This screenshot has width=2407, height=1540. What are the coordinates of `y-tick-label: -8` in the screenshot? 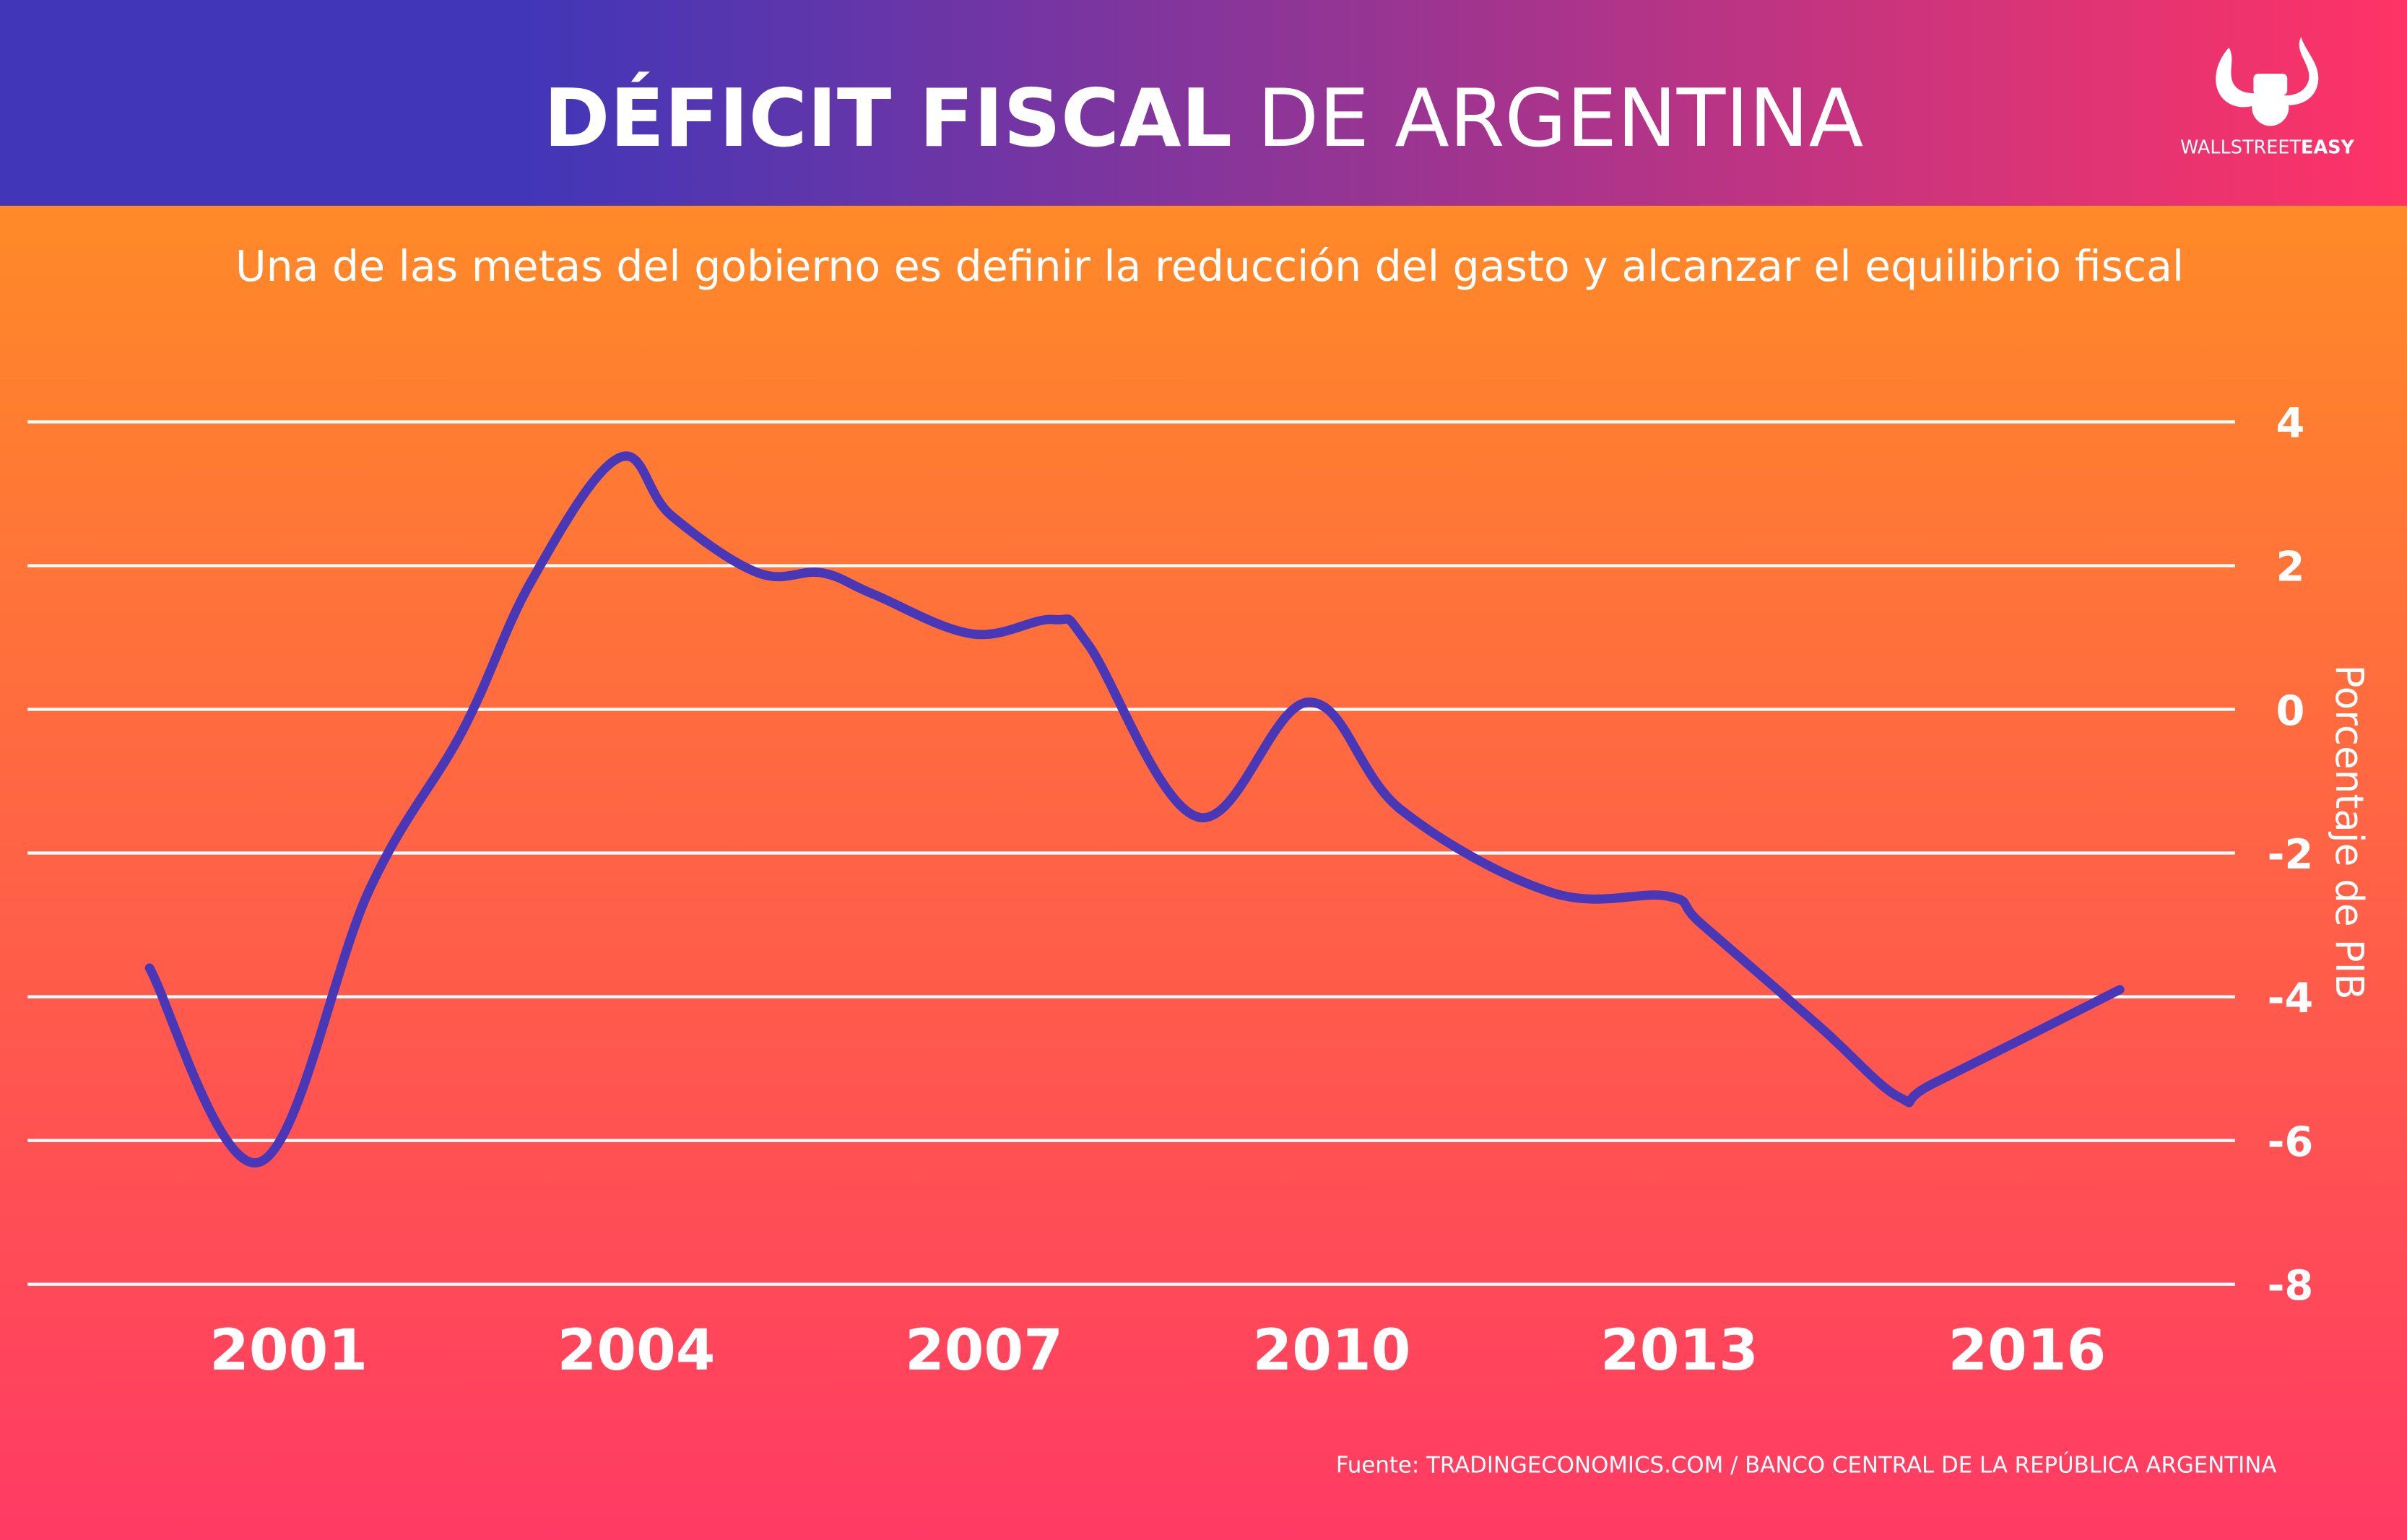 It's located at (2291, 1285).